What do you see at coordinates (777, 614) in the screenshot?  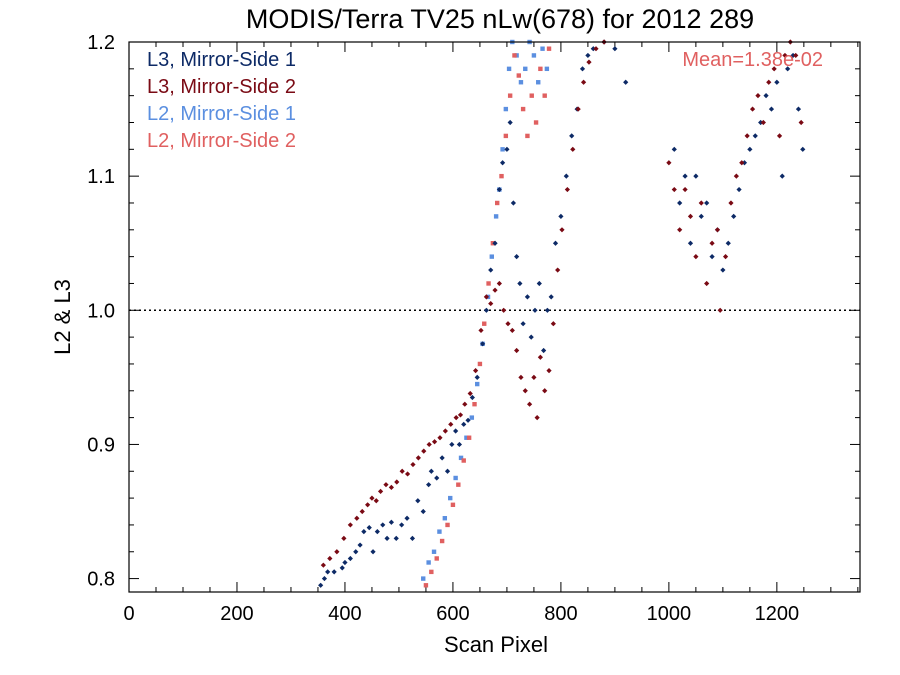 I see `x-tick-label: 1200` at bounding box center [777, 614].